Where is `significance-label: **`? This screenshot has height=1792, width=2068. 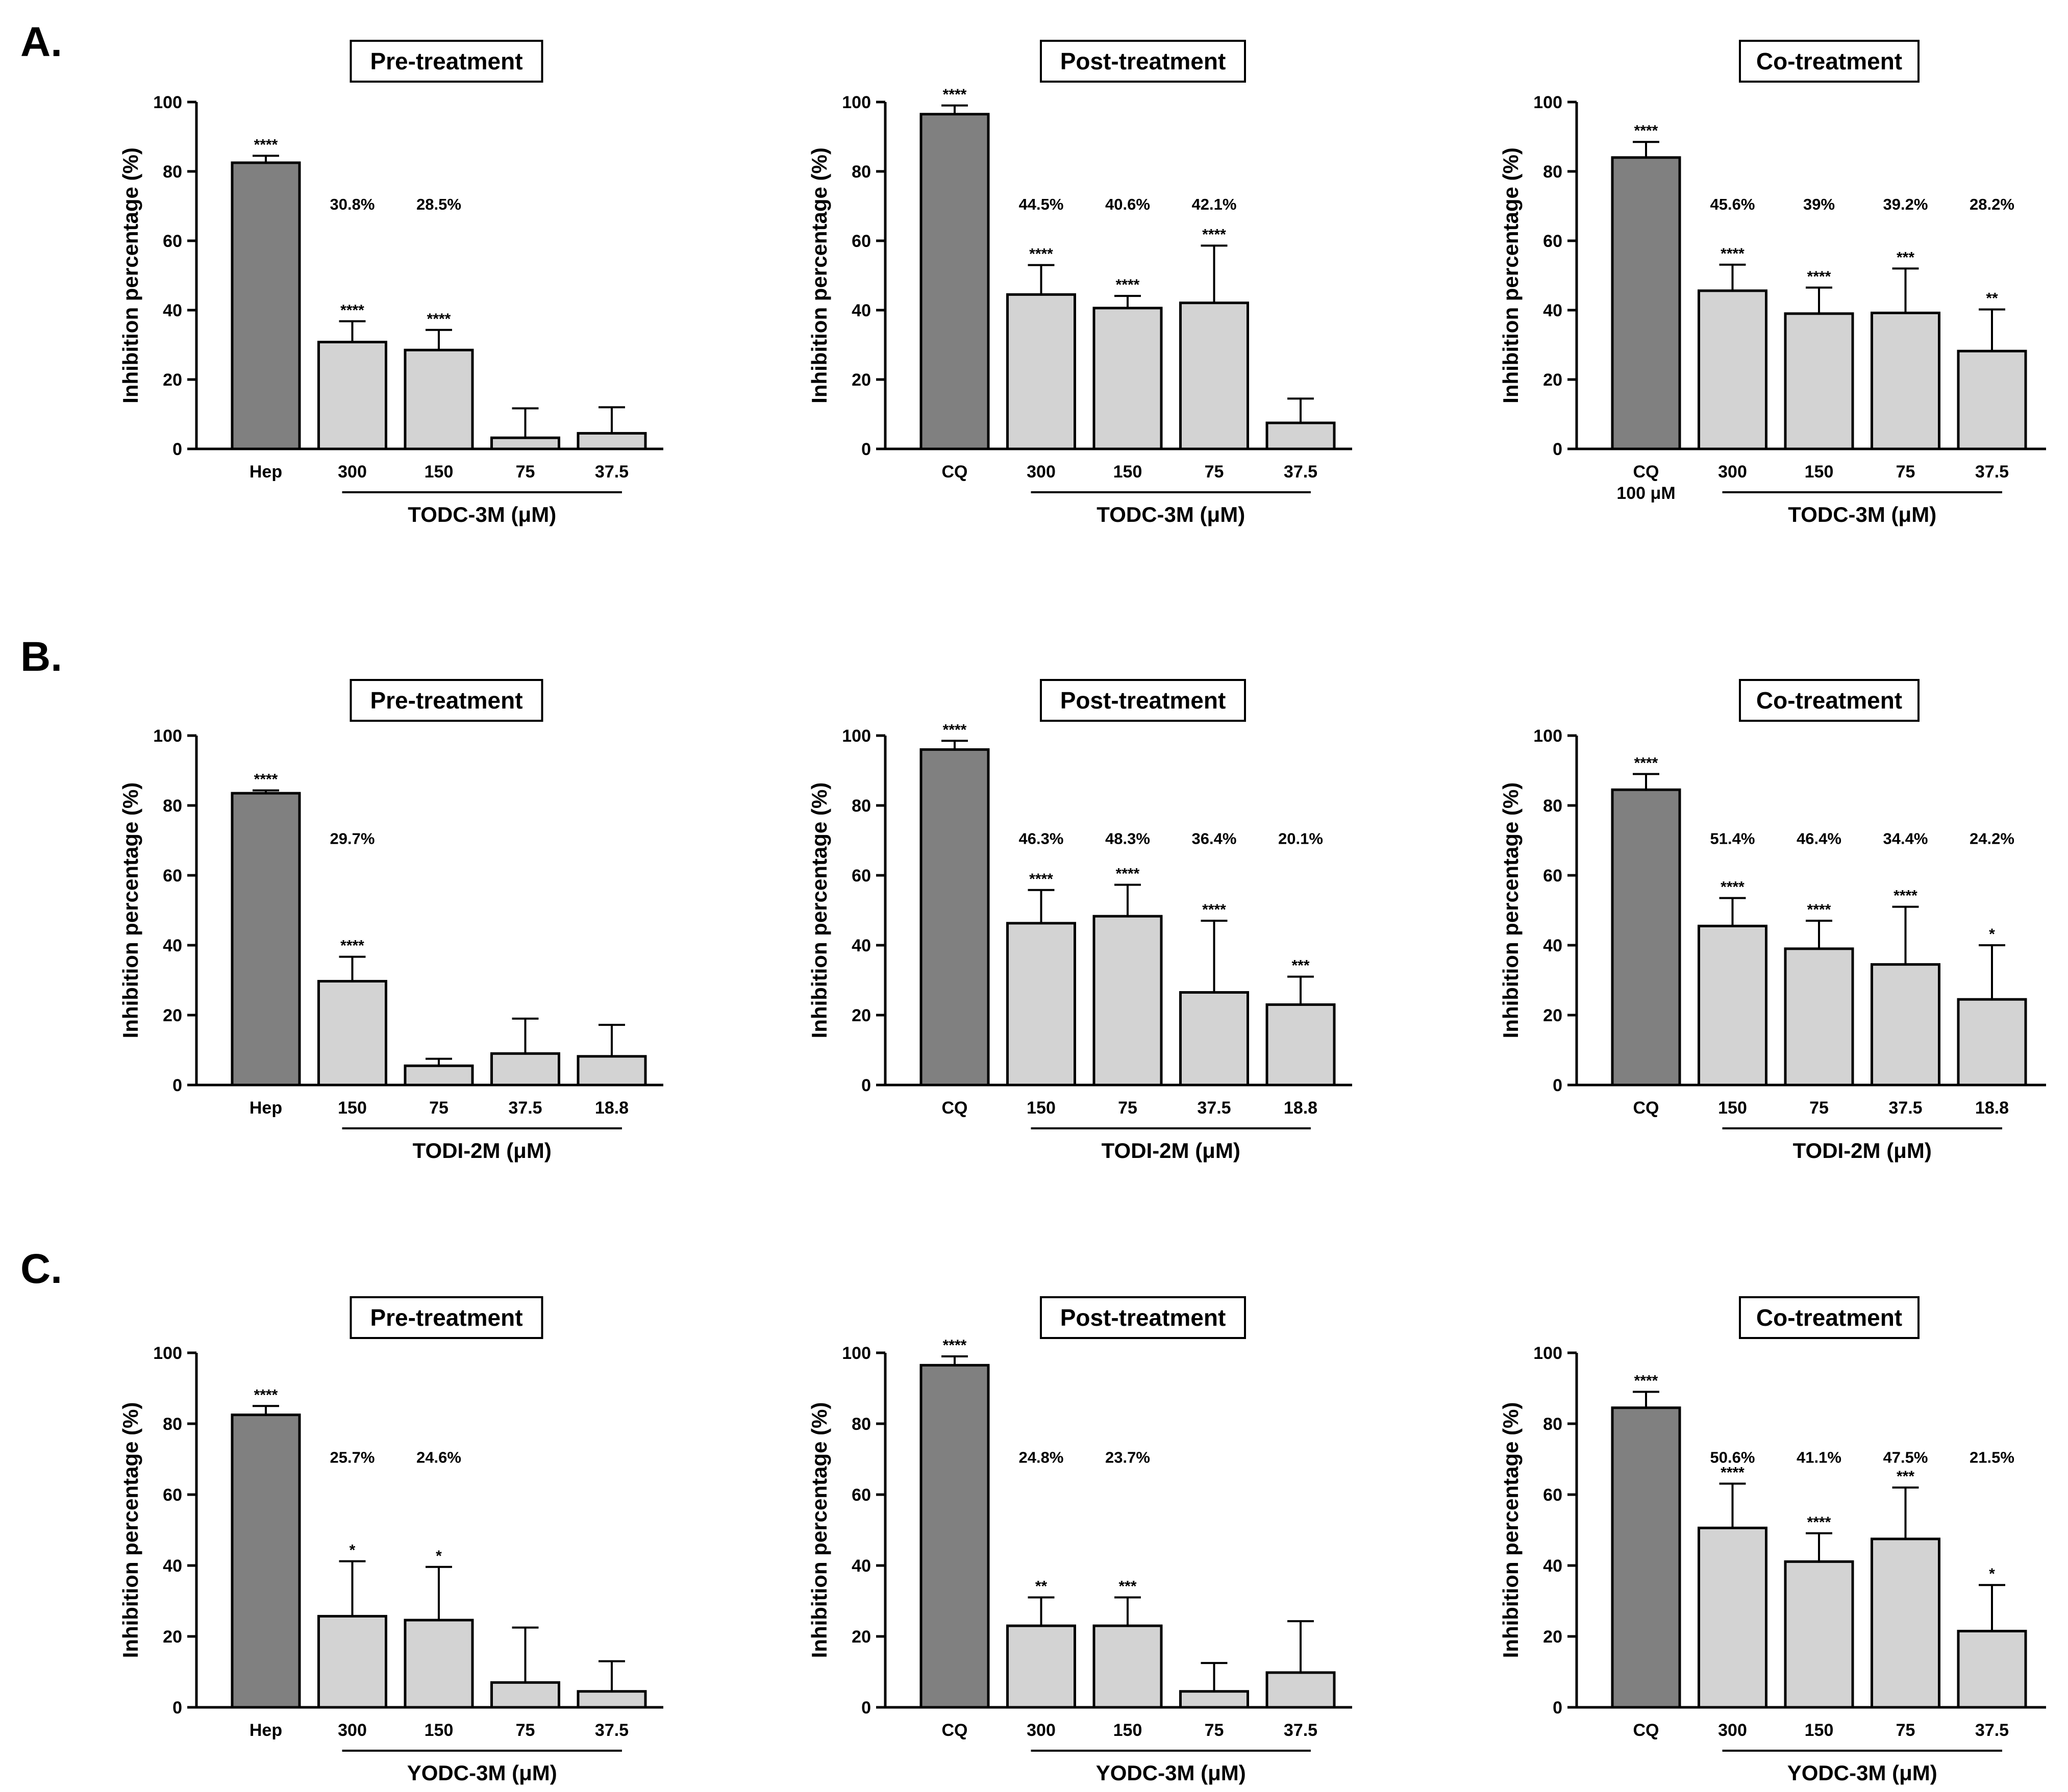
significance-label: ** is located at coordinates (1992, 298).